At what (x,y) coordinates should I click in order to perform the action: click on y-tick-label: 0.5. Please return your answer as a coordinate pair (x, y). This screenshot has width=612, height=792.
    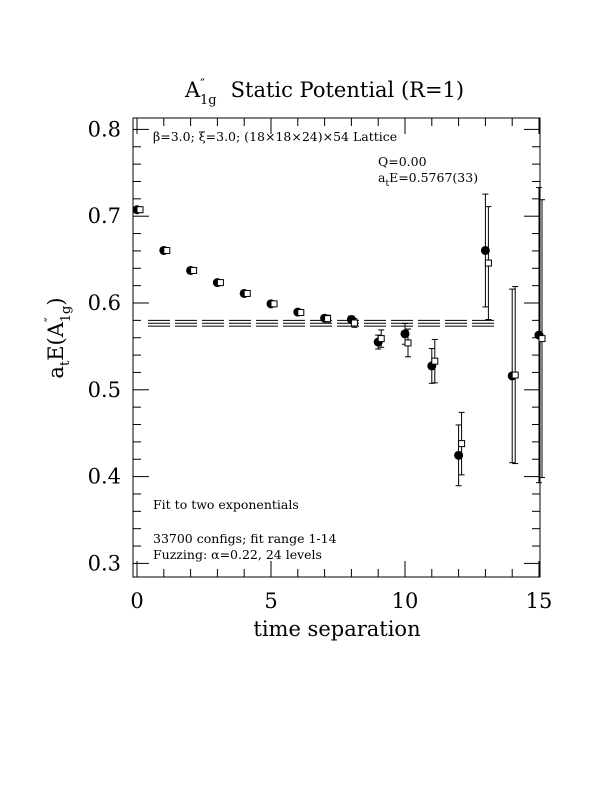
    Looking at the image, I should click on (104, 390).